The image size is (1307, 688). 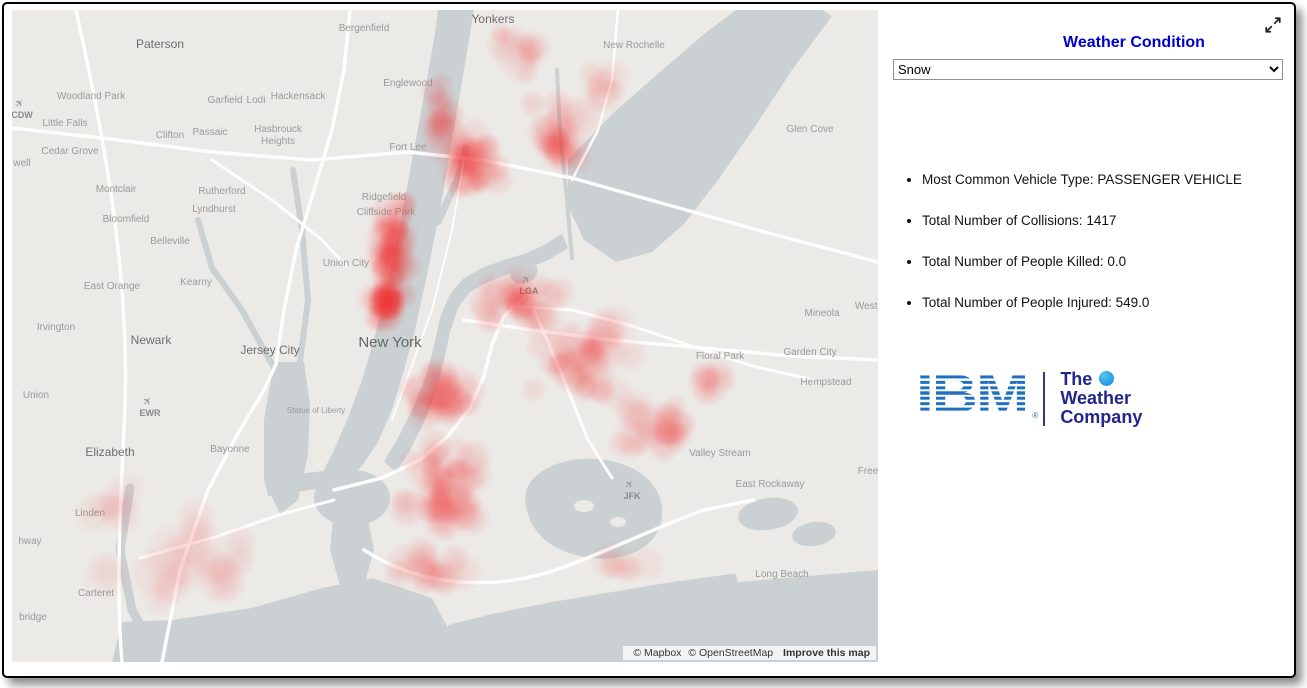 I want to click on registered-mark: ®, so click(x=1035, y=415).